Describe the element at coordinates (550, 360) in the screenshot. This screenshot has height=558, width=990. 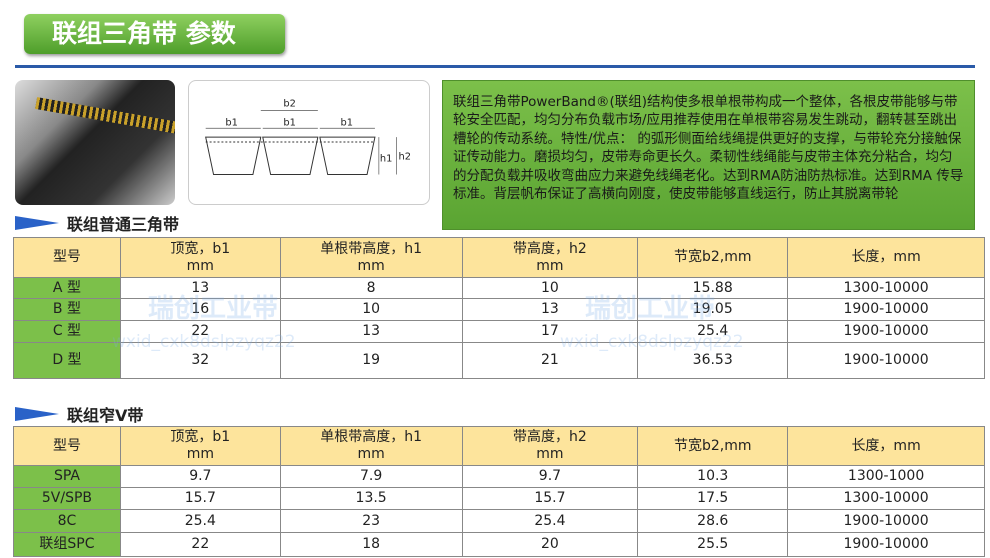
I see `value-cell: 21` at that location.